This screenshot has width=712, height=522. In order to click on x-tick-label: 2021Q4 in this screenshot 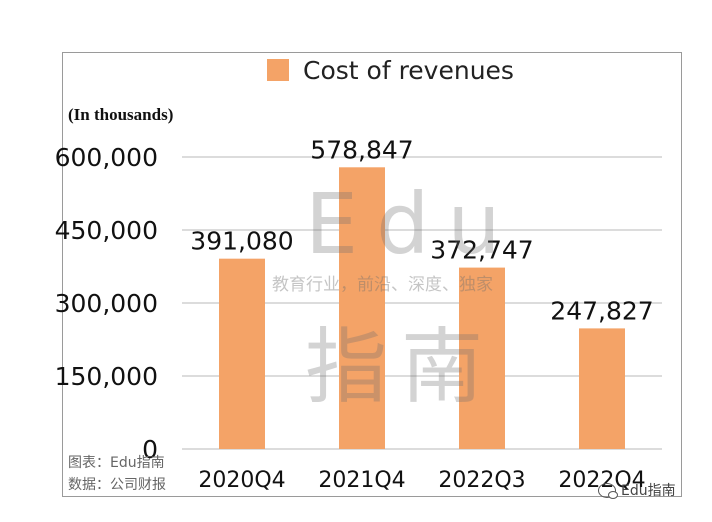, I will do `click(361, 480)`.